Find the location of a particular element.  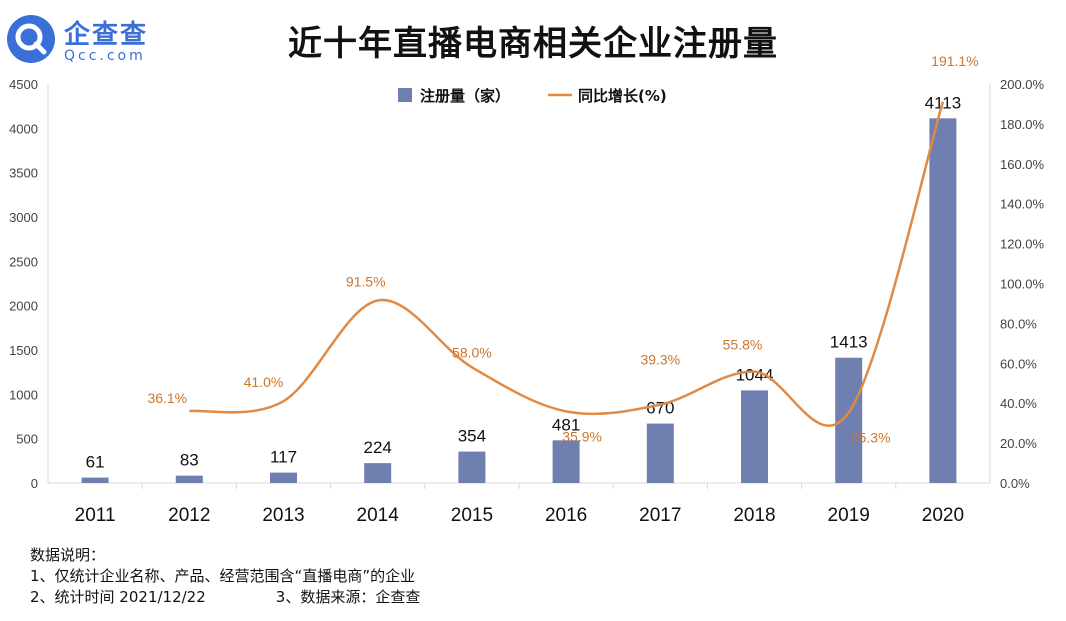

line-value-label: 35.3% is located at coordinates (871, 438).